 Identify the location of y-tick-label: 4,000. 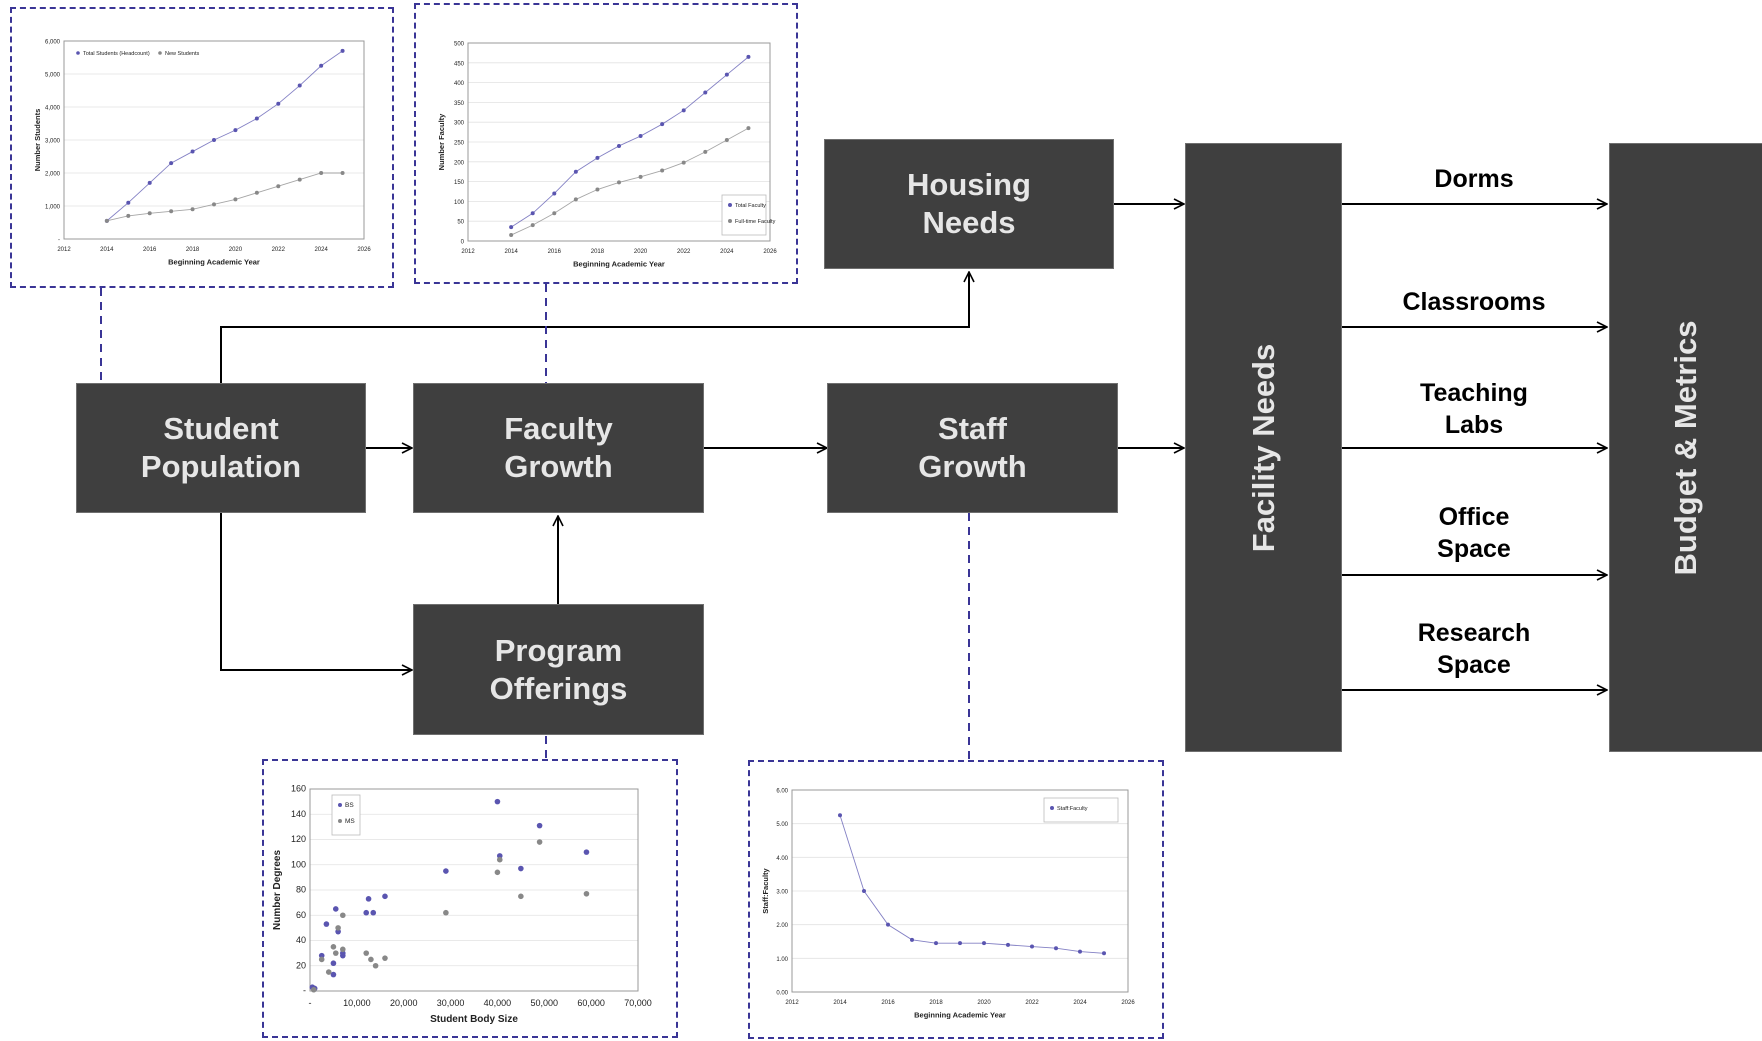
(53, 109).